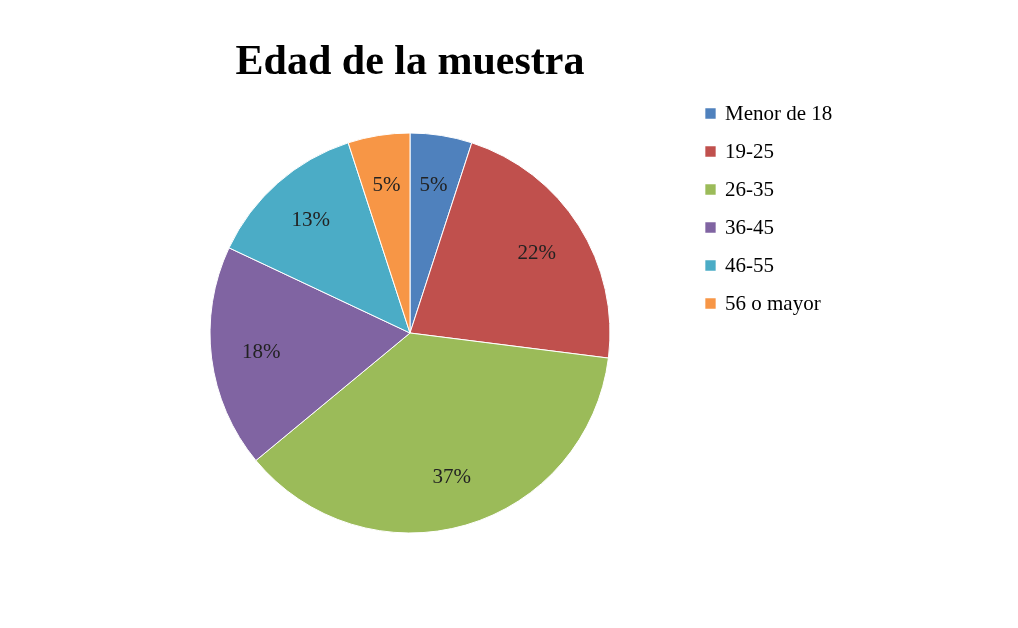 This screenshot has width=1018, height=628. Describe the element at coordinates (452, 476) in the screenshot. I see `data-label: 37%` at that location.